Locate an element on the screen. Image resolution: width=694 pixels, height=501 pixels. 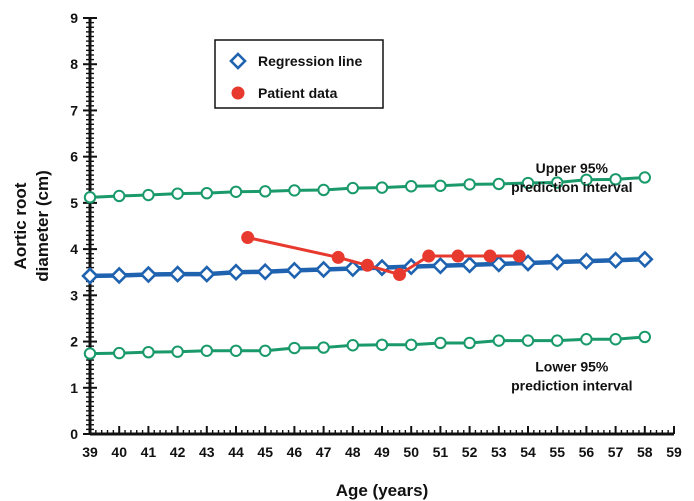
x-tick-label: 43 is located at coordinates (207, 452).